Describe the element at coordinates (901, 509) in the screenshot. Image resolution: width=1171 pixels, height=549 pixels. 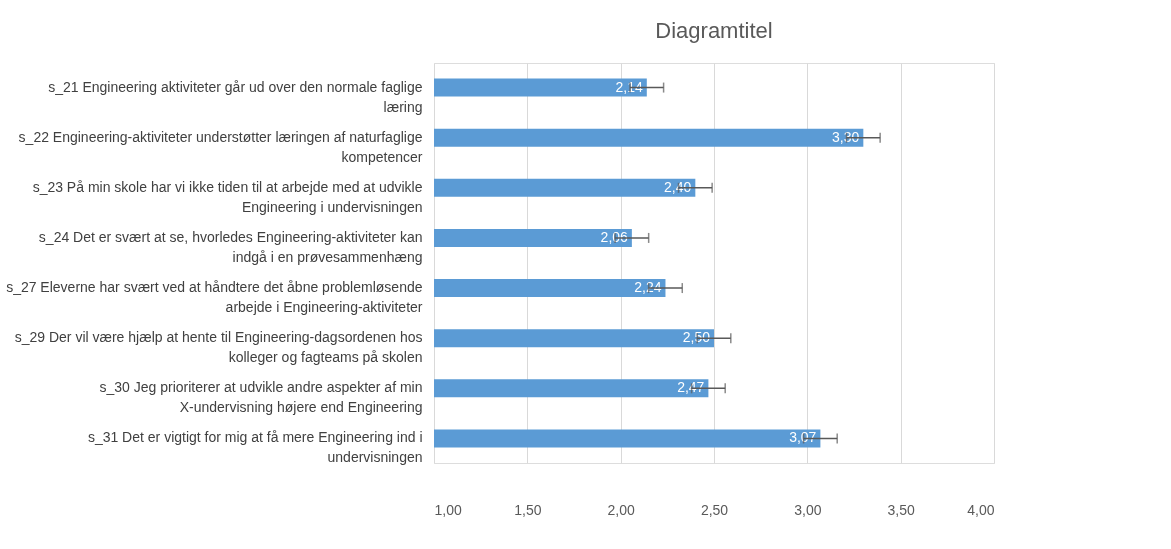
I see `x-tick-label: 3,50` at that location.